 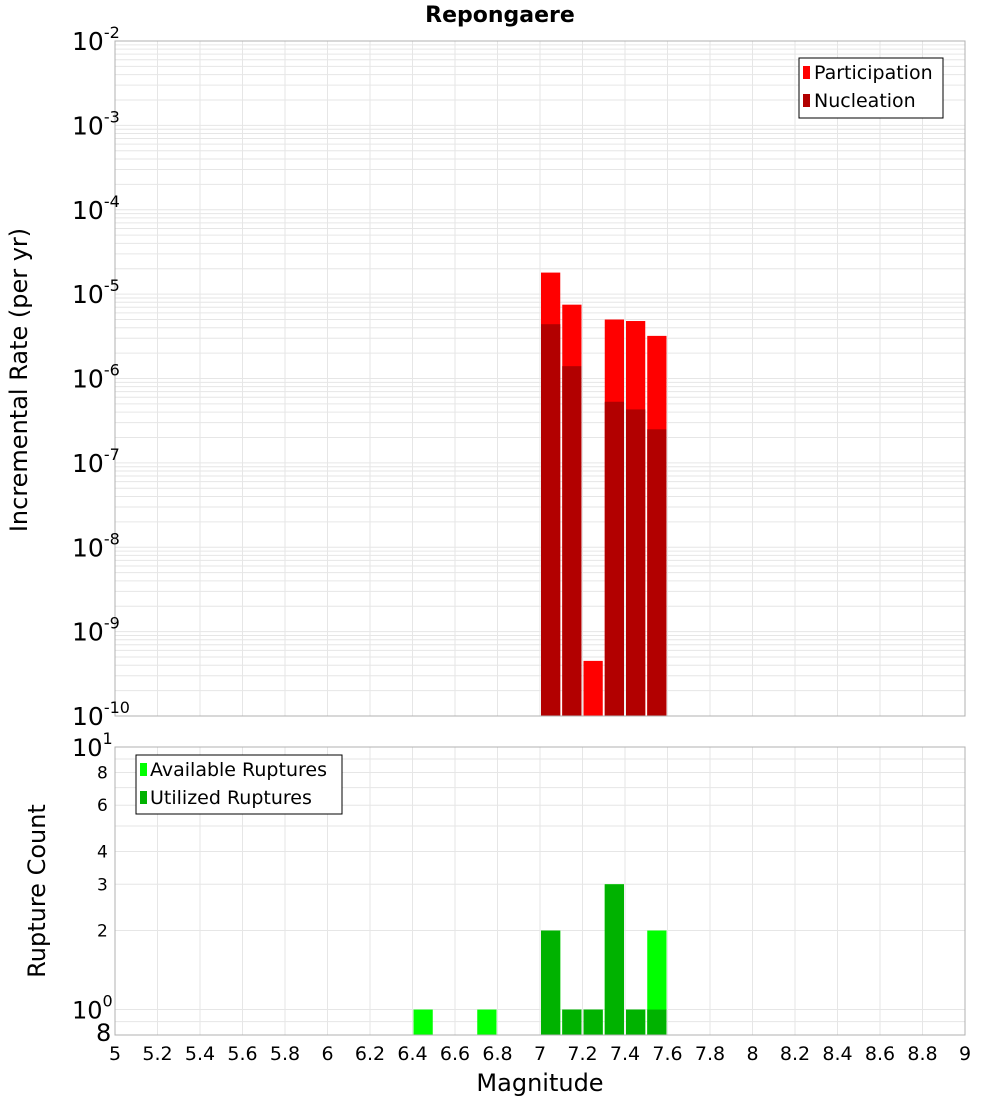 I want to click on x-axis-label: Magnitude, so click(x=539, y=1083).